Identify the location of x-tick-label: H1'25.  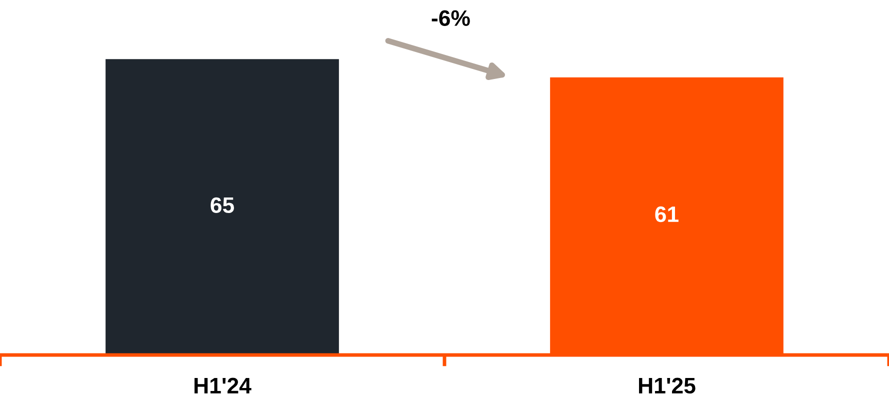
(667, 386).